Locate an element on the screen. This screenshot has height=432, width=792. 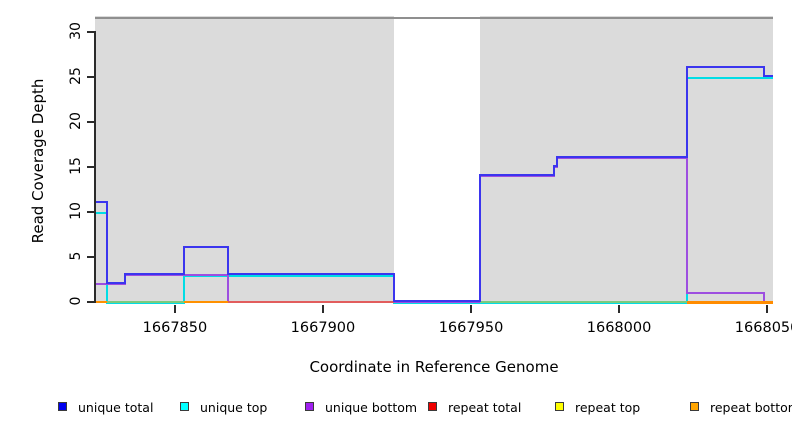
legend-label: repeat bottom is located at coordinates (751, 407).